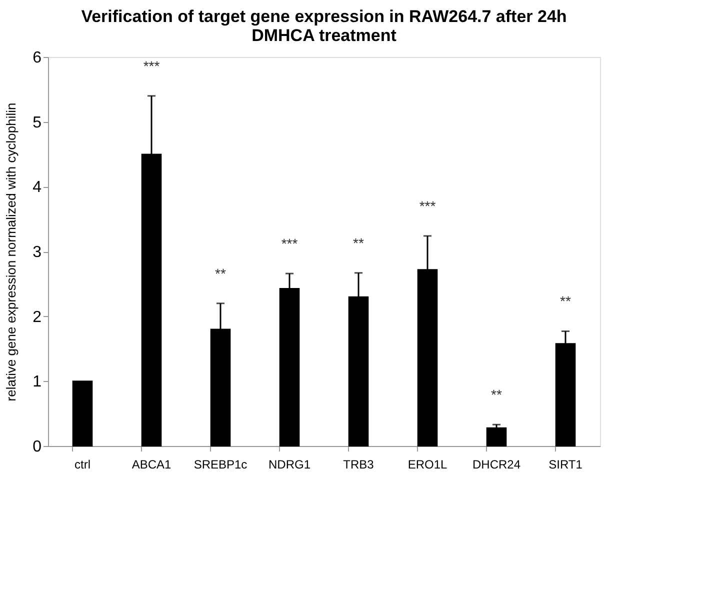 Image resolution: width=707 pixels, height=592 pixels. I want to click on x-tick-label: TRB3, so click(358, 465).